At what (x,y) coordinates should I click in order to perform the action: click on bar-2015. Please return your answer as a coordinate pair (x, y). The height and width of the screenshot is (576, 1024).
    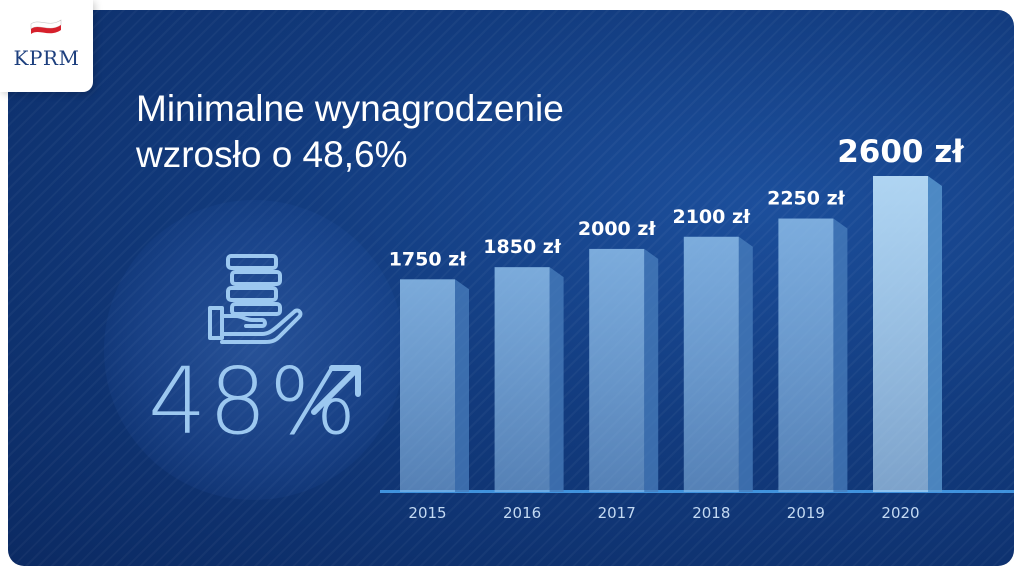
    Looking at the image, I should click on (434, 385).